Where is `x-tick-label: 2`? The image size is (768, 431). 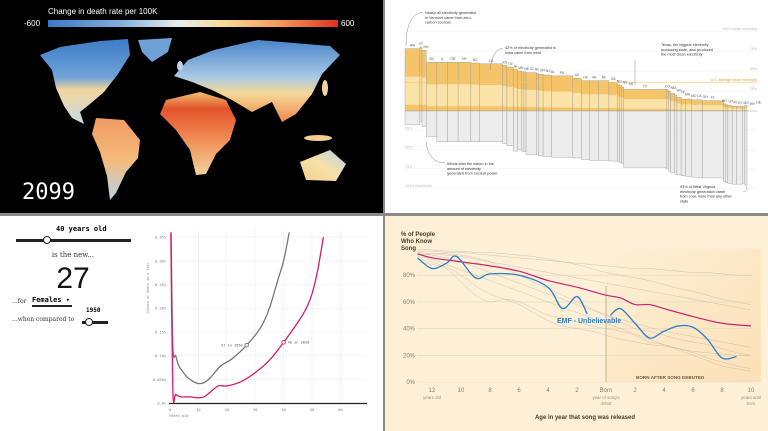 x-tick-label: 2 is located at coordinates (635, 391).